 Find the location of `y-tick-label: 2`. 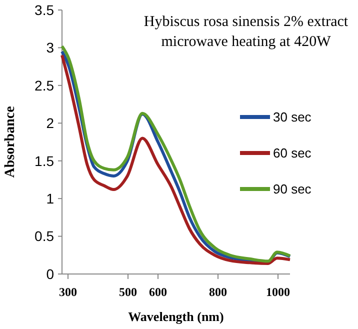

y-tick-label: 2 is located at coordinates (50, 123).